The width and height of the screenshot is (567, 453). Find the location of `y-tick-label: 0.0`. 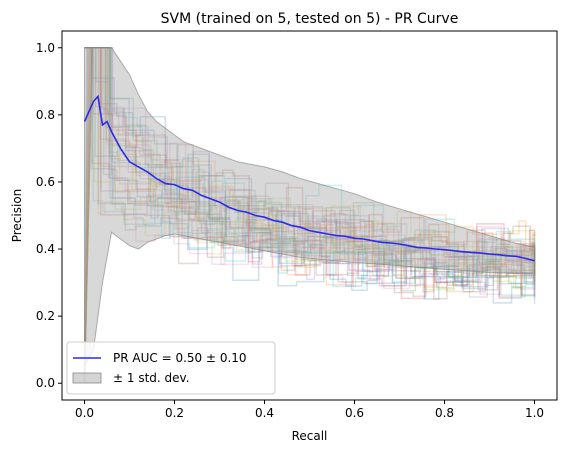

y-tick-label: 0.0 is located at coordinates (45, 383).